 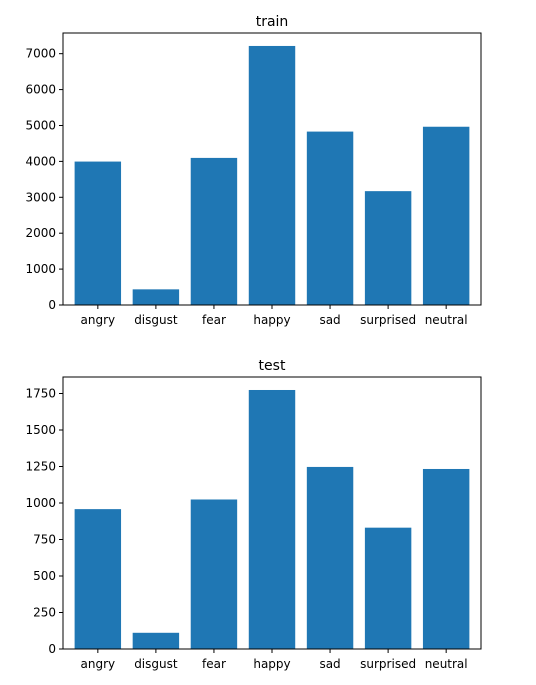 What do you see at coordinates (272, 175) in the screenshot?
I see `train-bar-happy` at bounding box center [272, 175].